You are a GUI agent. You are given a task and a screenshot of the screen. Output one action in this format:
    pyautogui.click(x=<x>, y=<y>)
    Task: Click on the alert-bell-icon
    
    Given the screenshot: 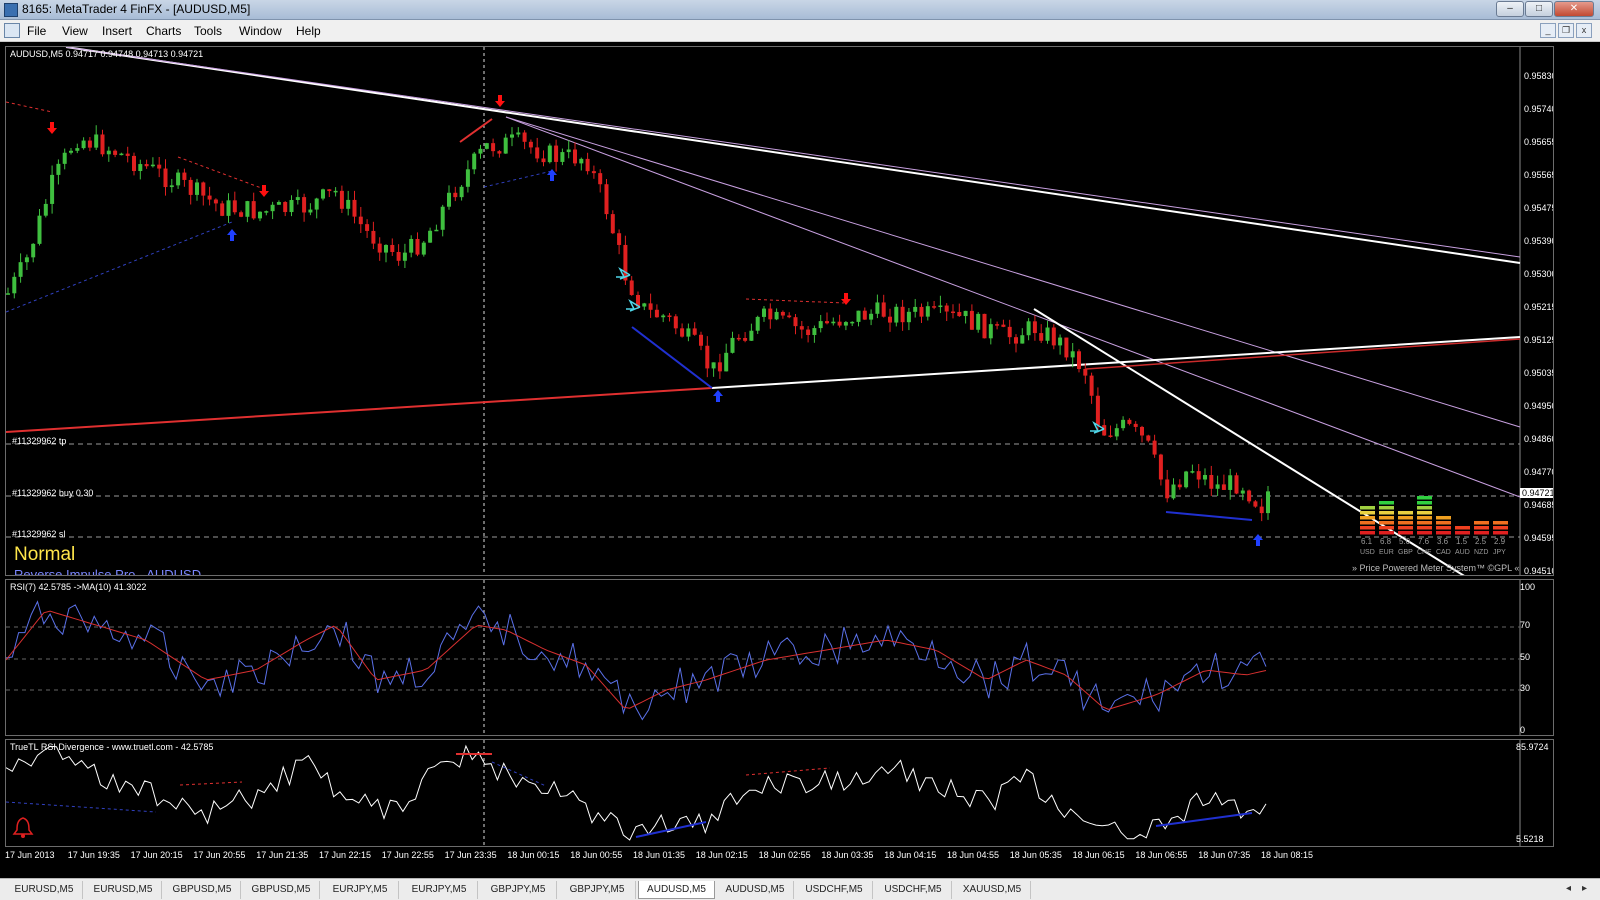 What is the action you would take?
    pyautogui.click(x=23, y=828)
    